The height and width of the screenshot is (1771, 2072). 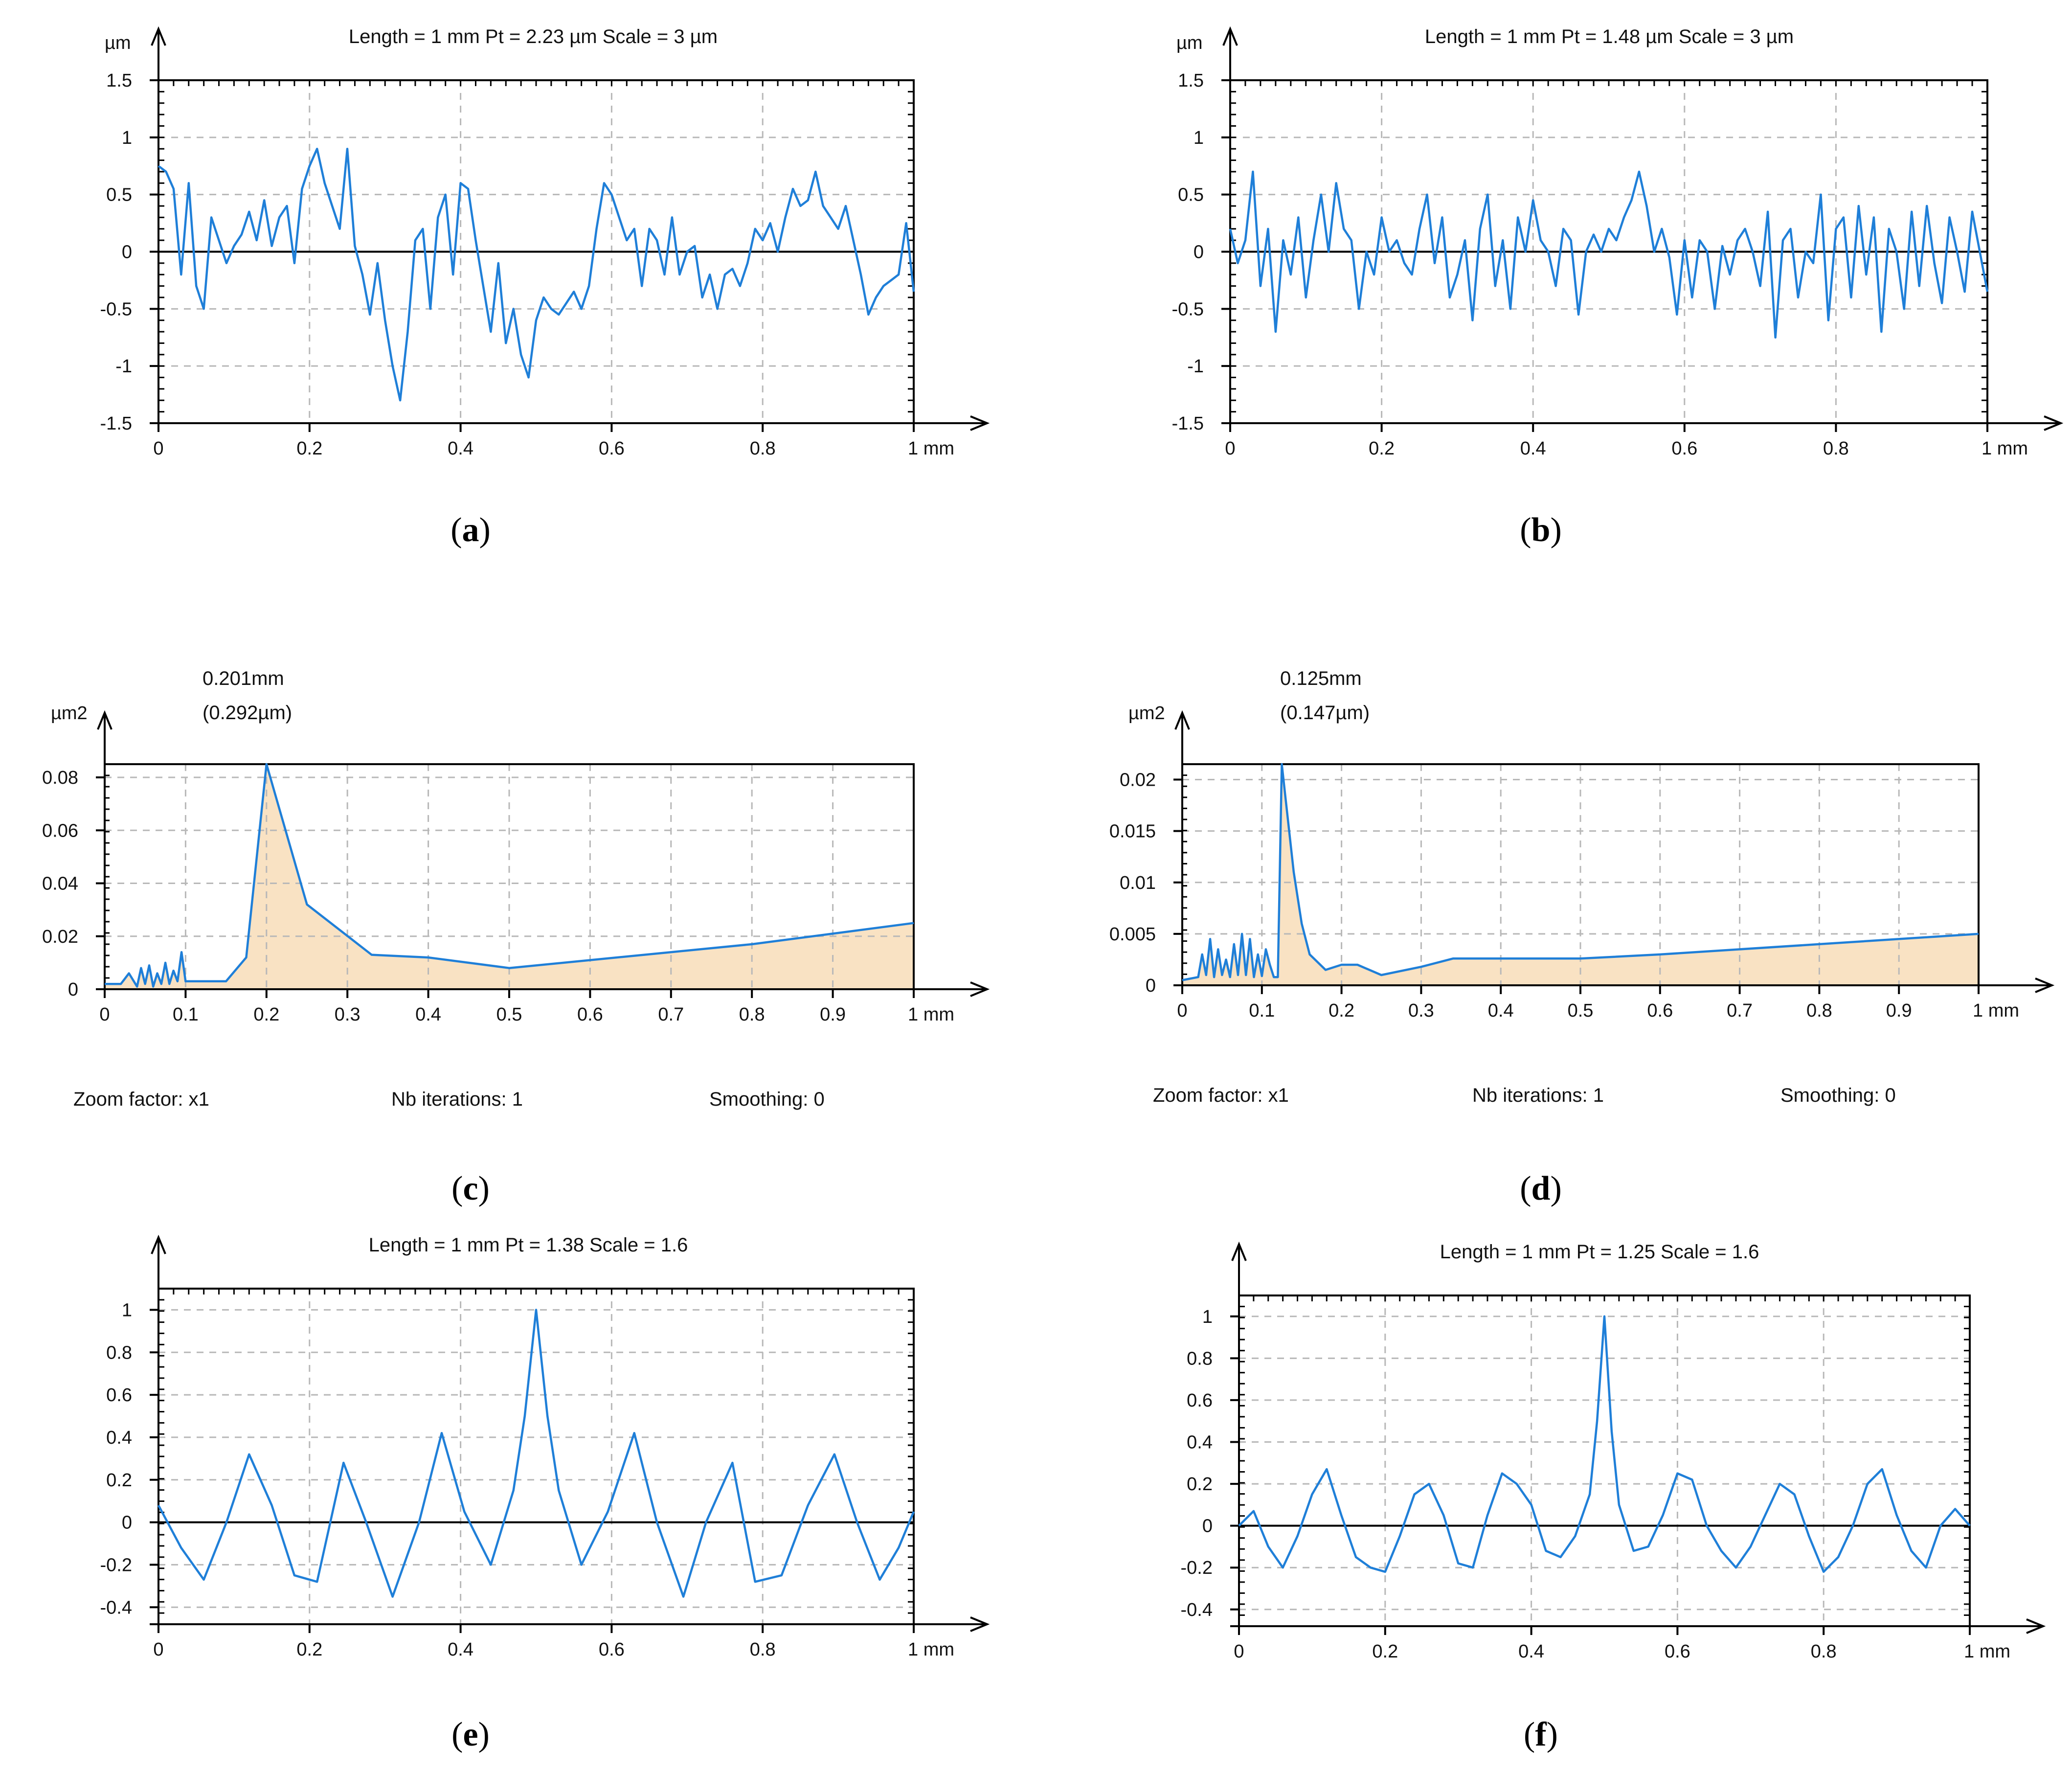 I want to click on x-tick-label: 0.7, so click(x=671, y=1014).